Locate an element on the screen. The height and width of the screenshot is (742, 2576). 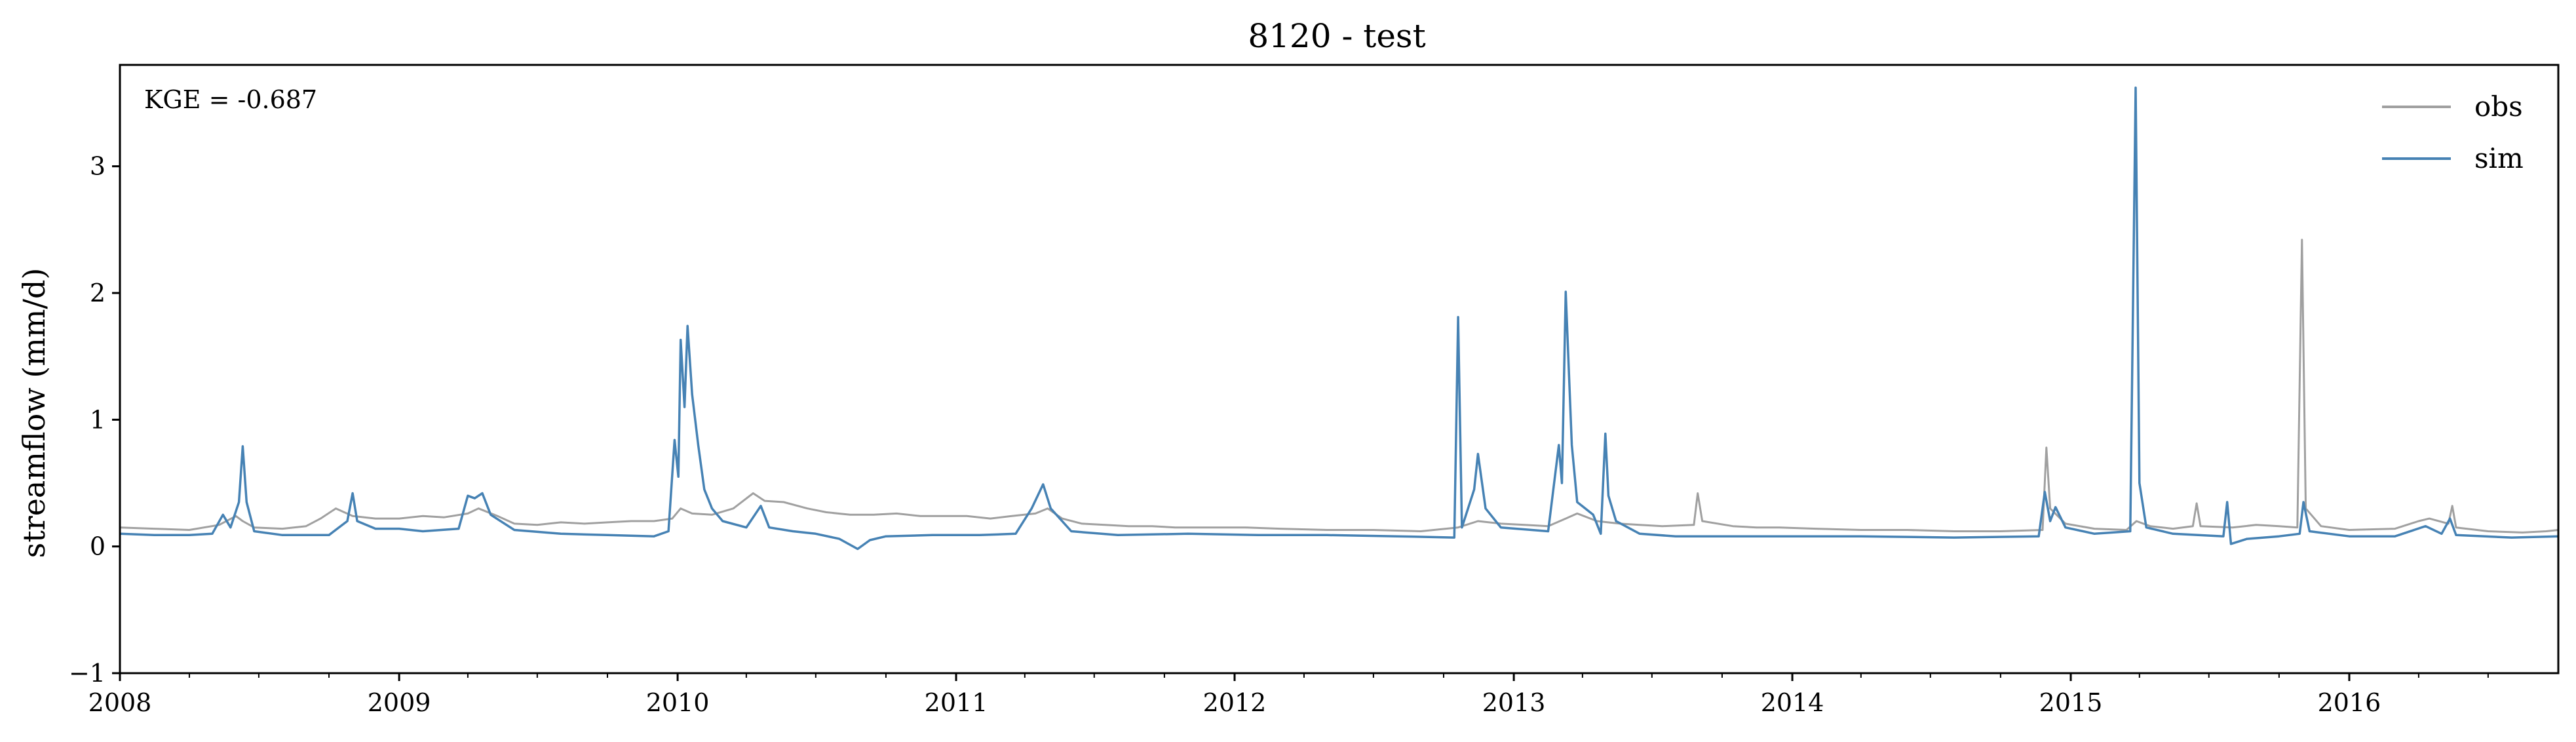
x-tick-label-2009: 2009 is located at coordinates (399, 702).